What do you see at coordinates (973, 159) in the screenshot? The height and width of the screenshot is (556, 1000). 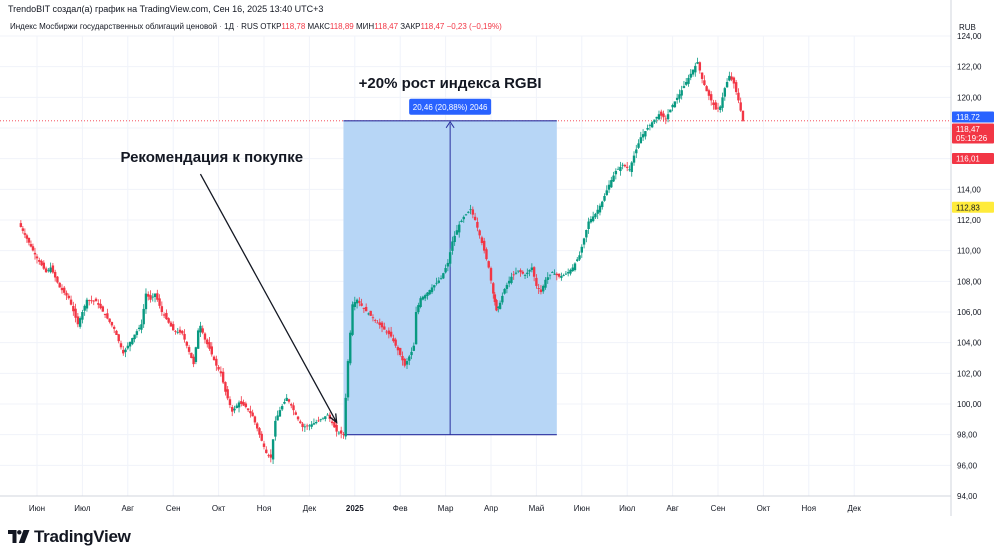 I see `price-tag: 116,01` at bounding box center [973, 159].